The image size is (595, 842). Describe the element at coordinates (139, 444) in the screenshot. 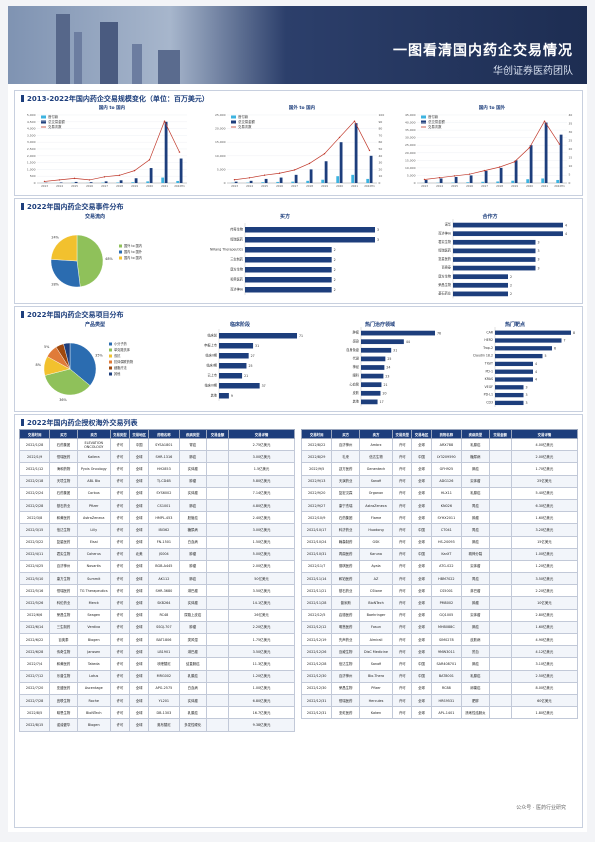

I see `table-cell: 中国` at that location.